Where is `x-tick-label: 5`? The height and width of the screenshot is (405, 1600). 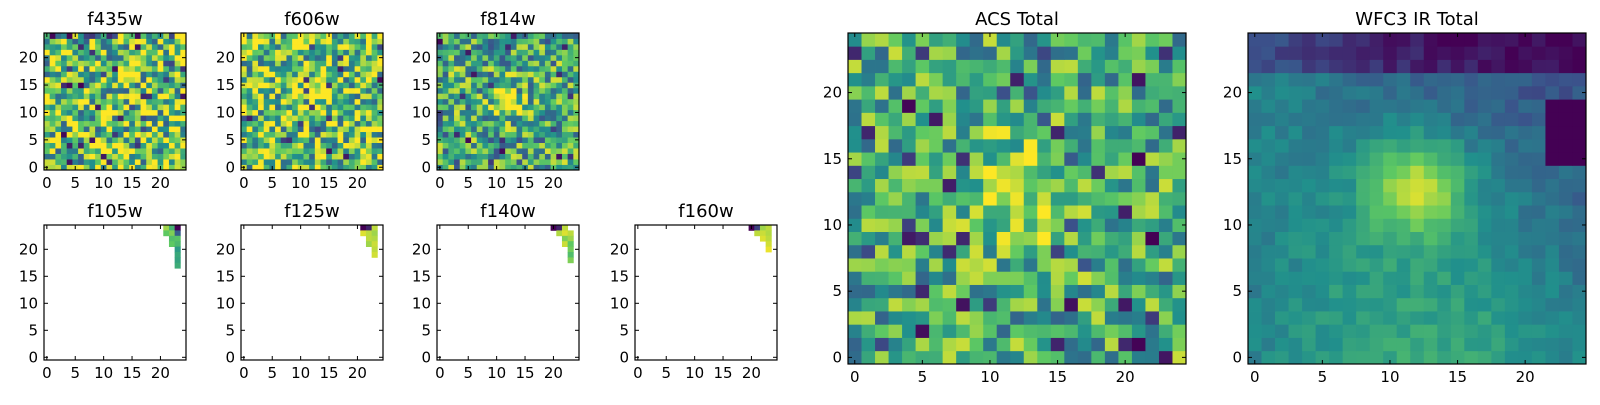 x-tick-label: 5 is located at coordinates (468, 183).